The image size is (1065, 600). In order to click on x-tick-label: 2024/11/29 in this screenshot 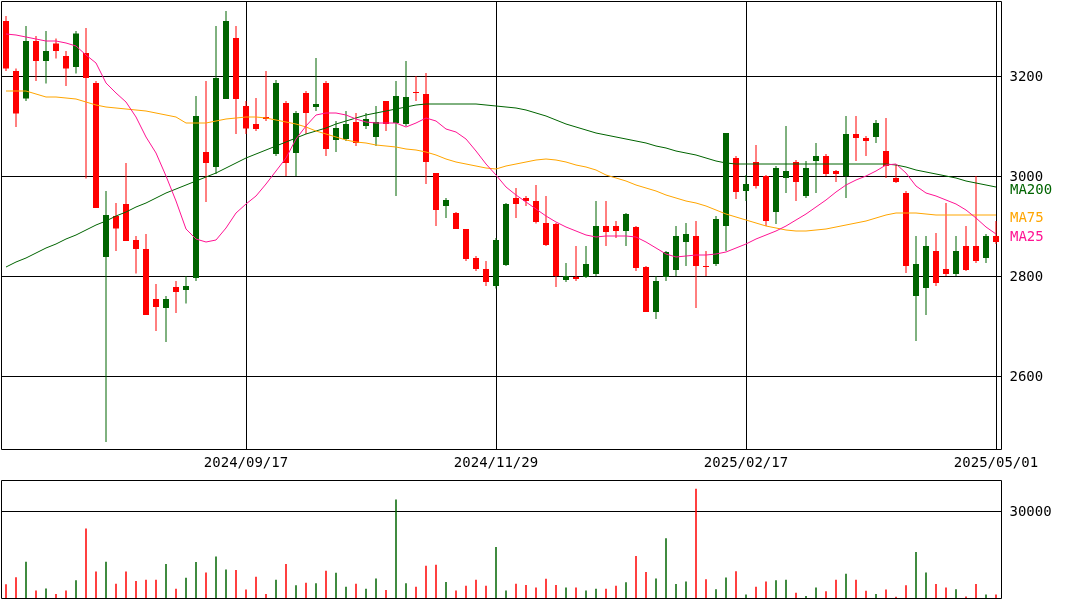, I will do `click(496, 461)`.